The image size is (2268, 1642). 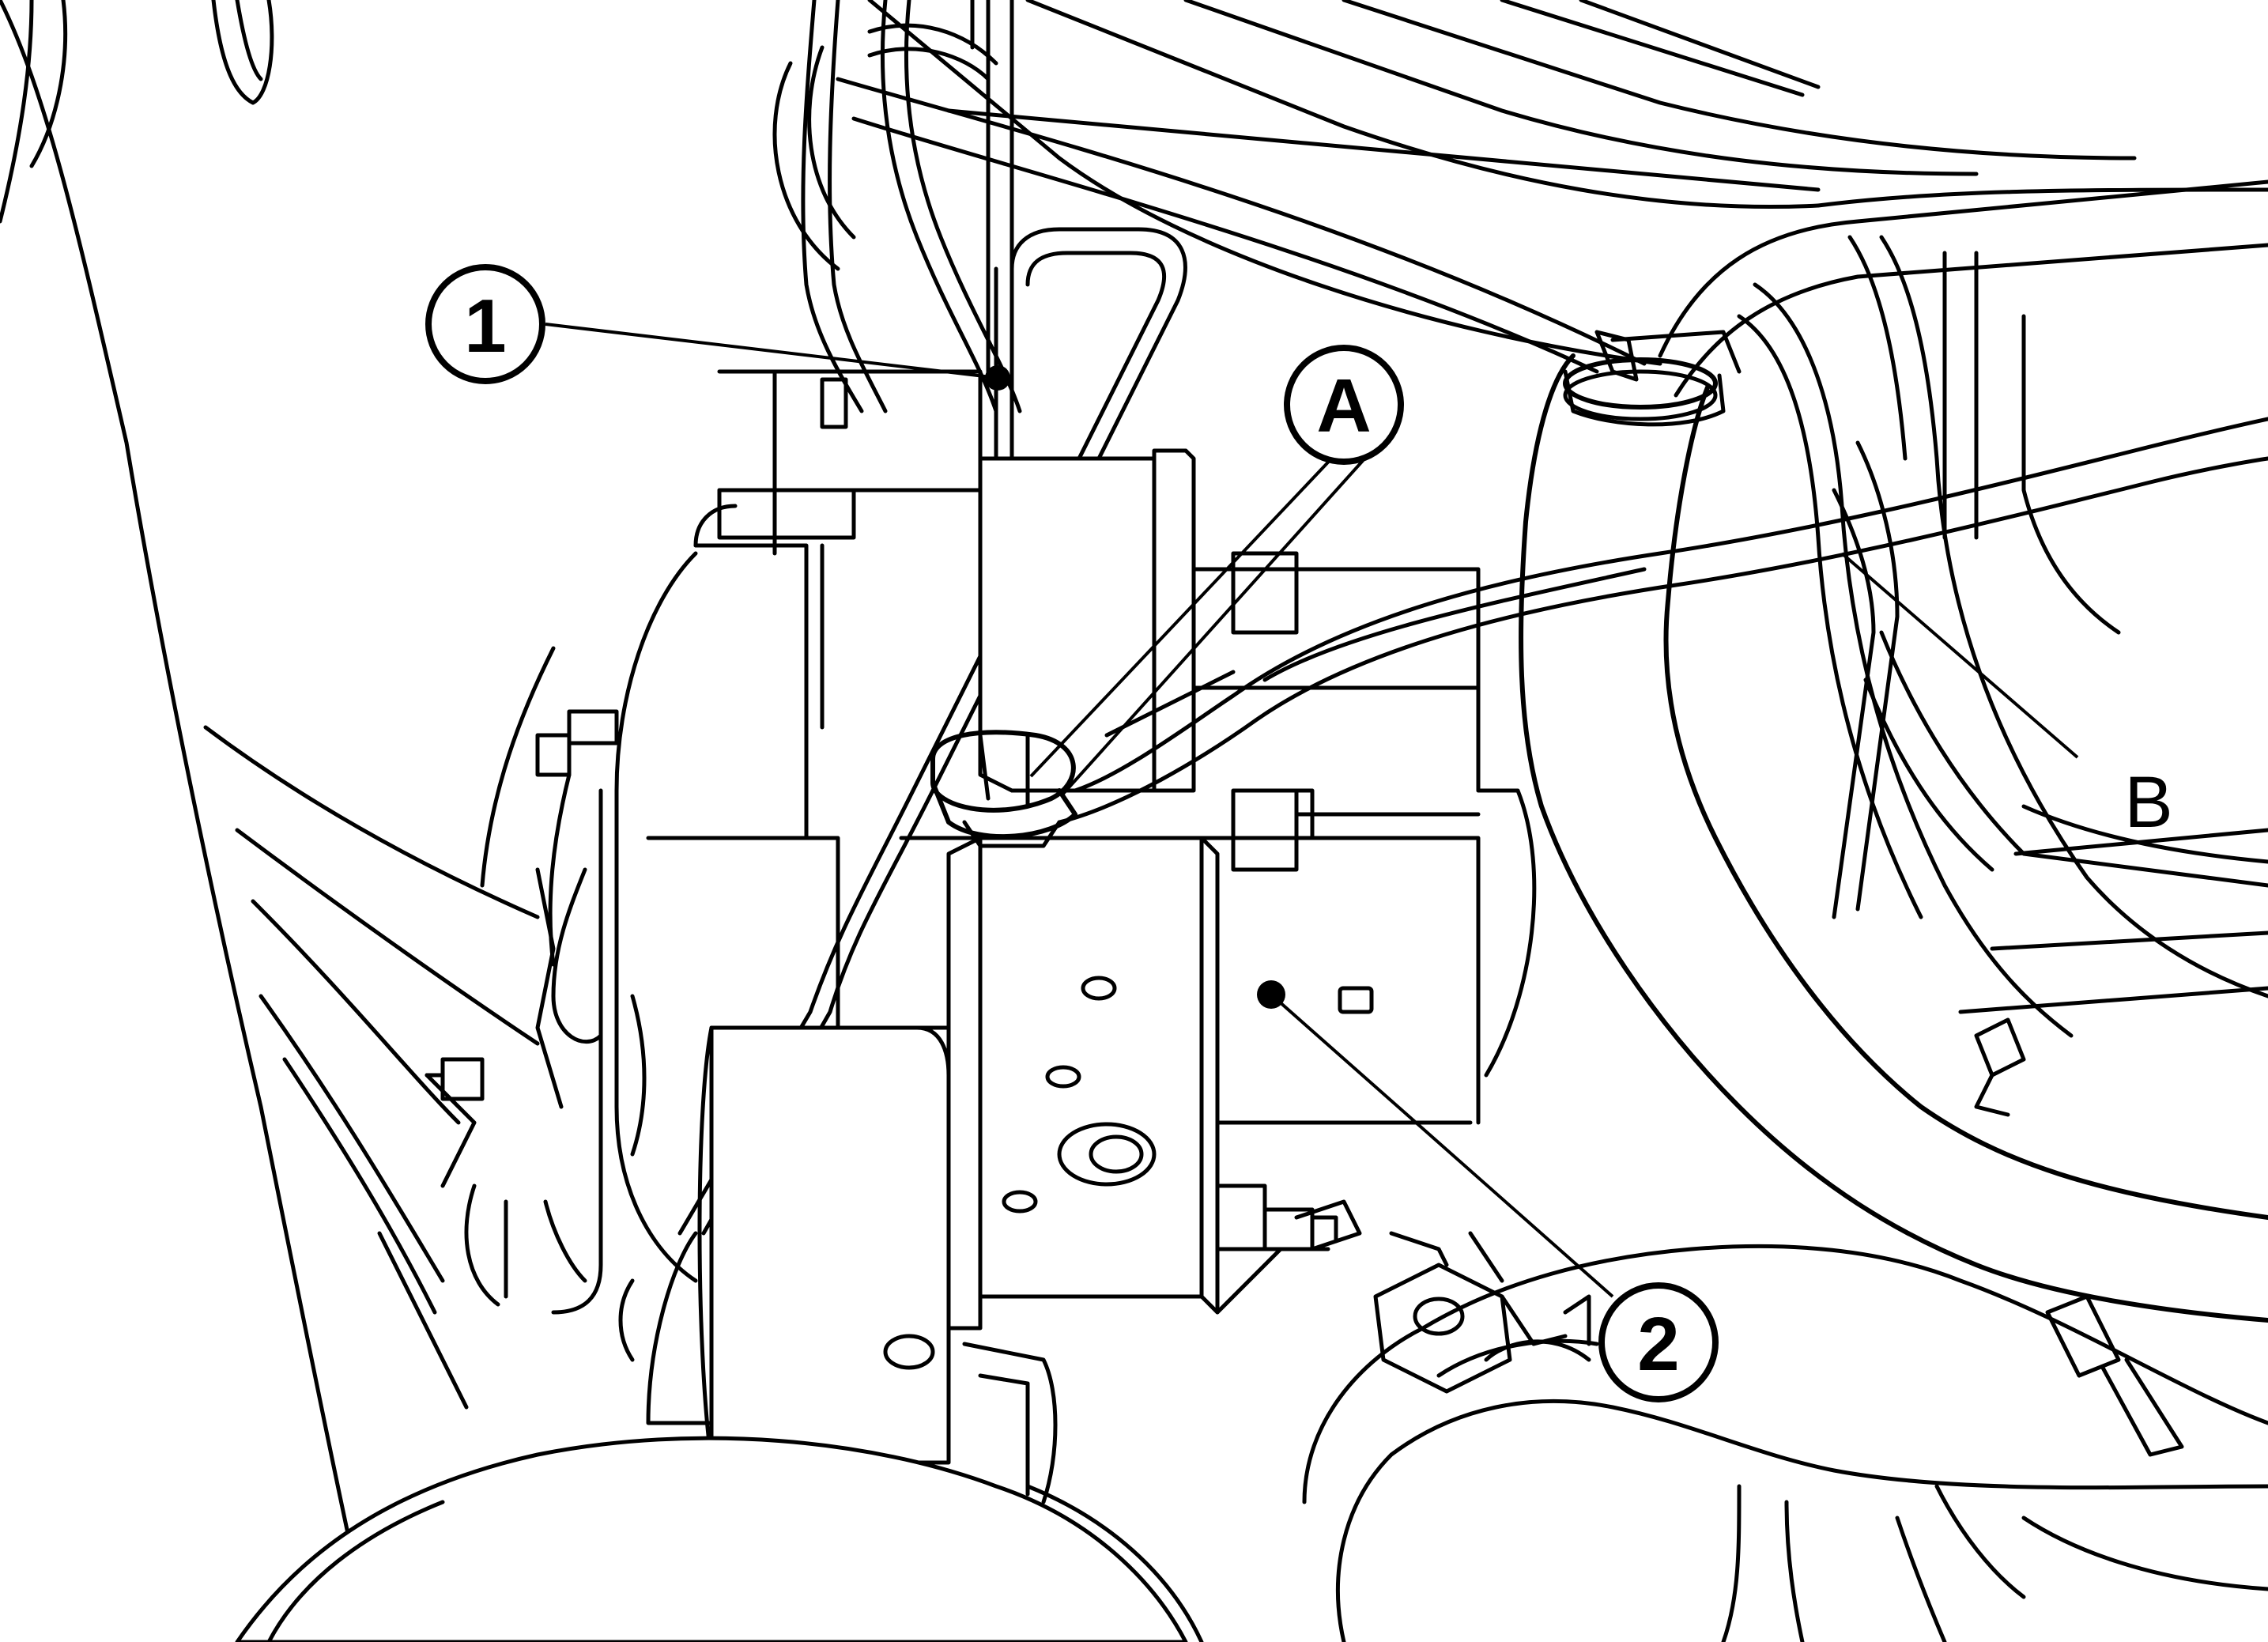 What do you see at coordinates (1162, 1351) in the screenshot?
I see `lower-mount-brackets` at bounding box center [1162, 1351].